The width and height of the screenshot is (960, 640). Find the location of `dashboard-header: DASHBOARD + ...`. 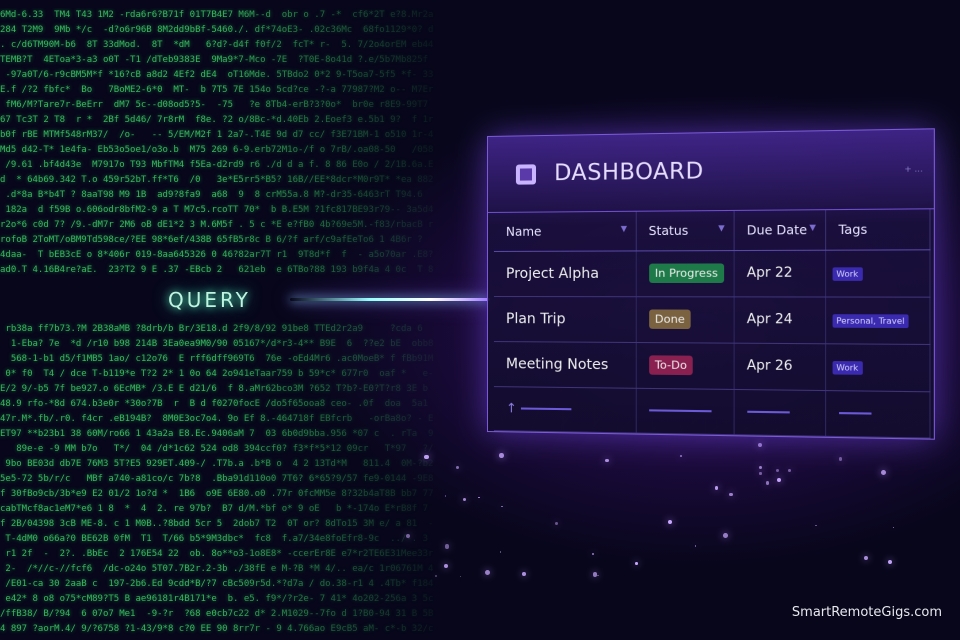

dashboard-header: DASHBOARD + ... is located at coordinates (710, 171).